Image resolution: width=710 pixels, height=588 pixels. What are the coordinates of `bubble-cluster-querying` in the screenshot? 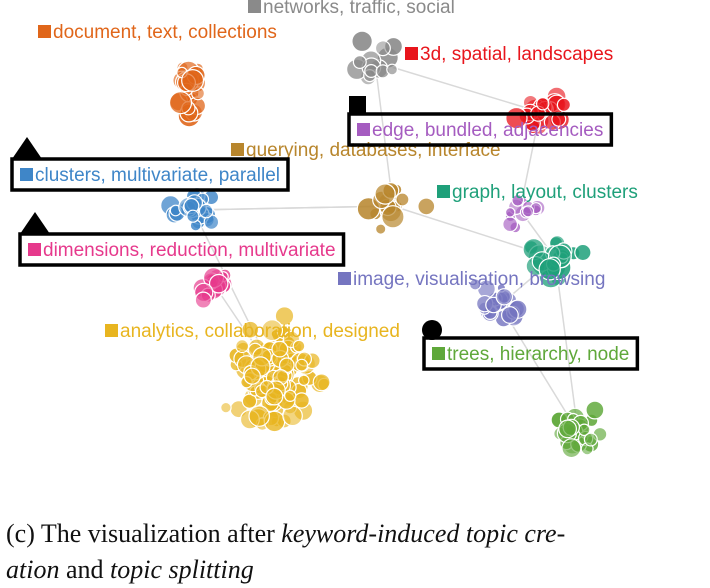 It's located at (396, 208).